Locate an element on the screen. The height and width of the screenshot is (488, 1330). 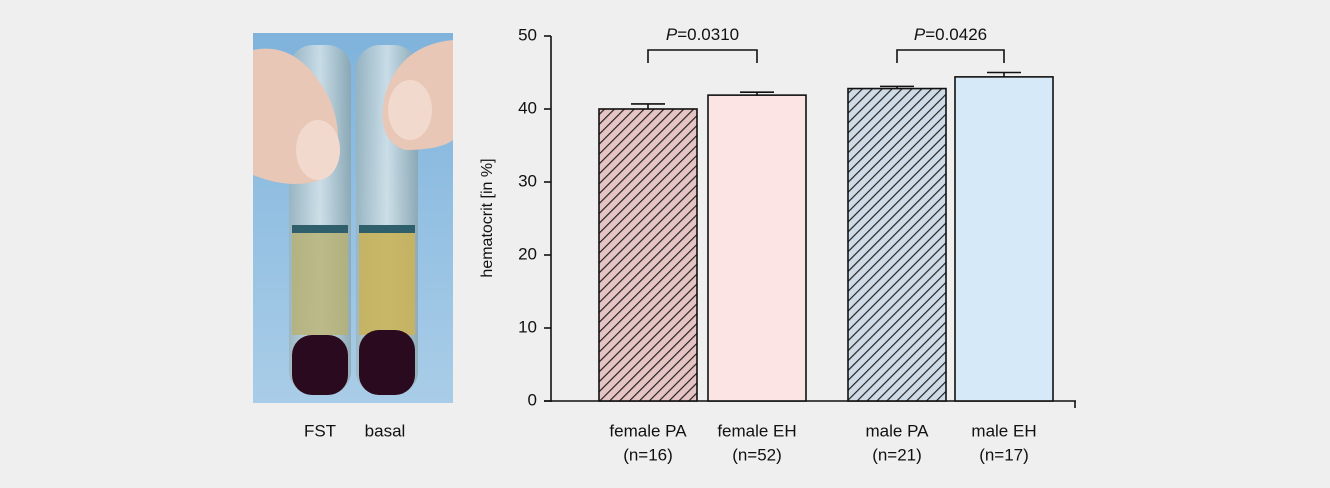
x-tick-label: male PA is located at coordinates (898, 430).